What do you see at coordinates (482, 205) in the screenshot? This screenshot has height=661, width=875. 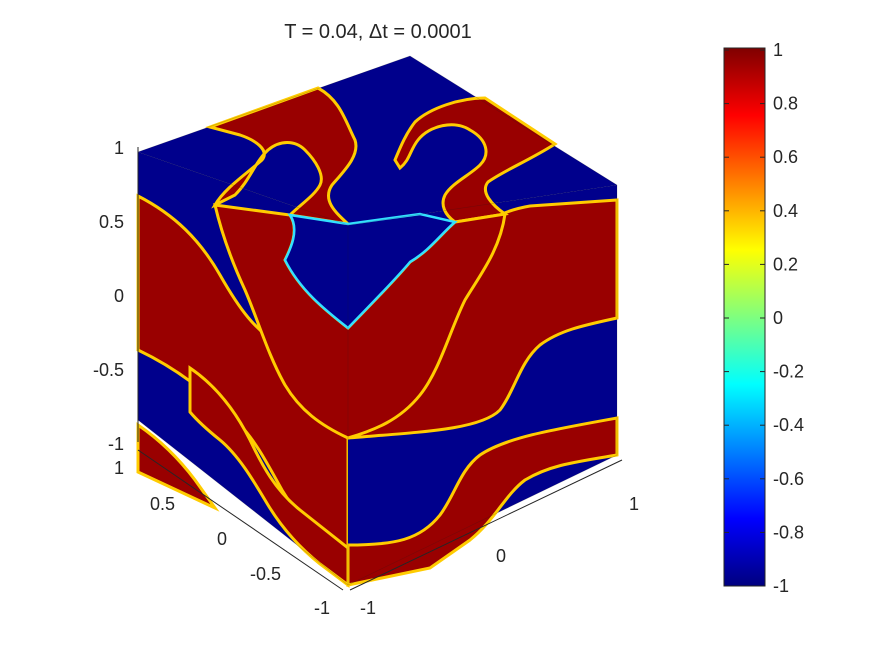 I see `cube-top-edge-right` at bounding box center [482, 205].